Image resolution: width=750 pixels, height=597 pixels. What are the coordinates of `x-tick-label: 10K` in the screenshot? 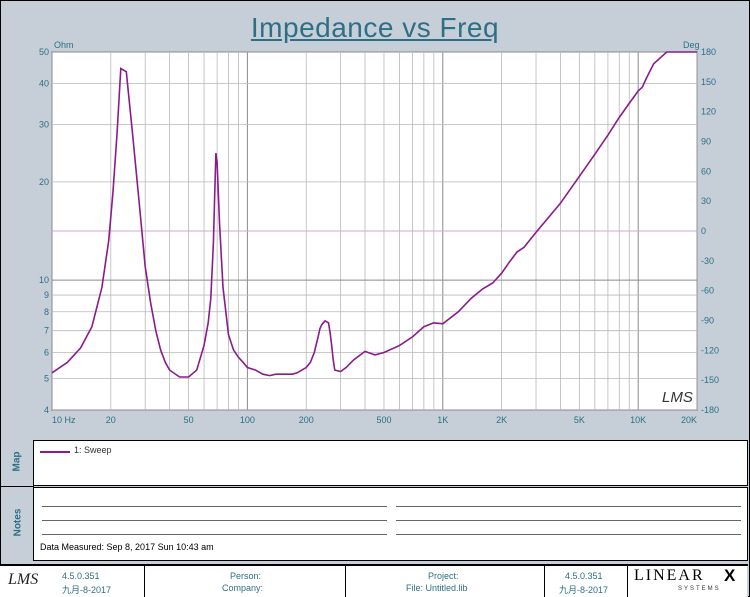 It's located at (638, 420).